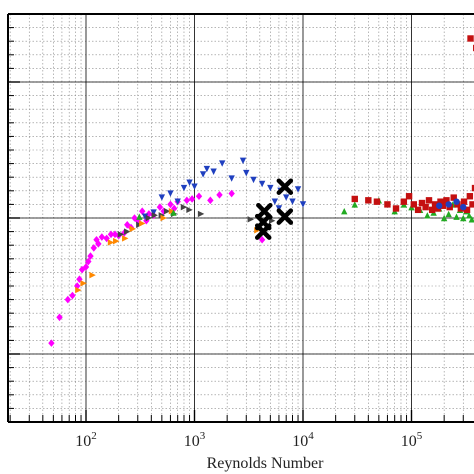 This screenshot has width=474, height=474. Describe the element at coordinates (303, 440) in the screenshot. I see `x-tick-label: 10⁴` at that location.